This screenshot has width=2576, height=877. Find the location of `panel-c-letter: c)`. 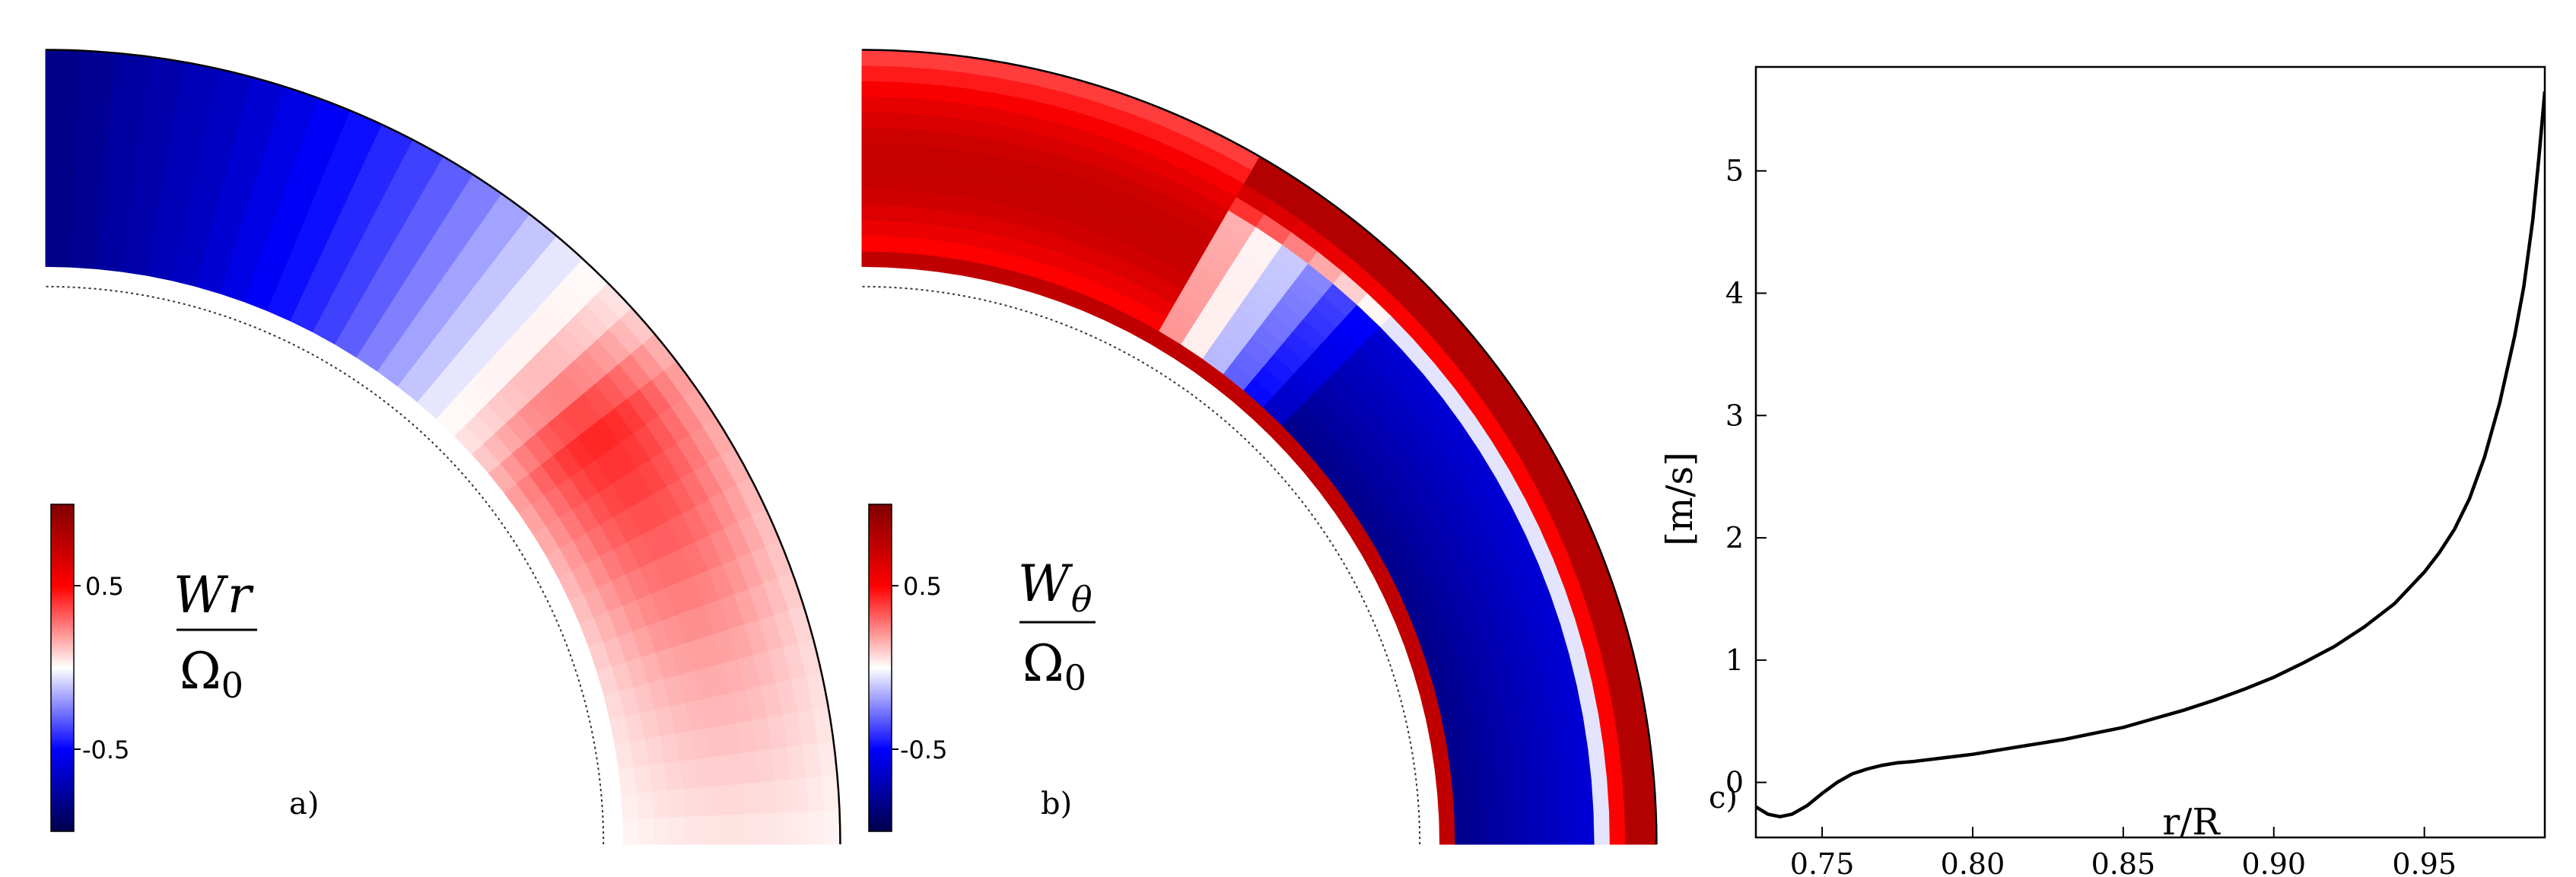

panel-c-letter: c) is located at coordinates (1724, 797).